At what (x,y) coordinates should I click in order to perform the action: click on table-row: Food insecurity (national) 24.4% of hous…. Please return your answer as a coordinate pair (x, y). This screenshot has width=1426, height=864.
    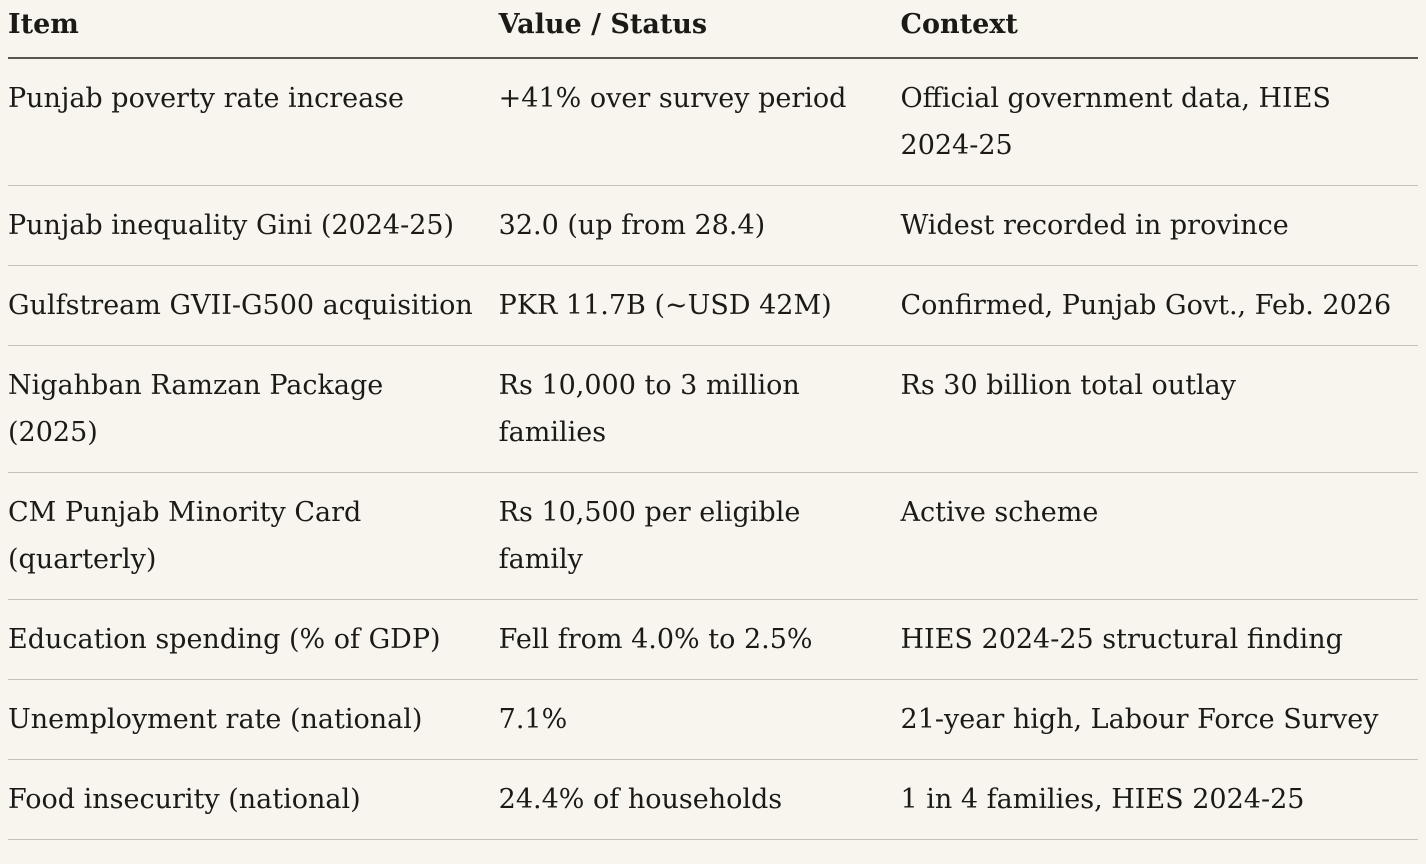
    Looking at the image, I should click on (713, 799).